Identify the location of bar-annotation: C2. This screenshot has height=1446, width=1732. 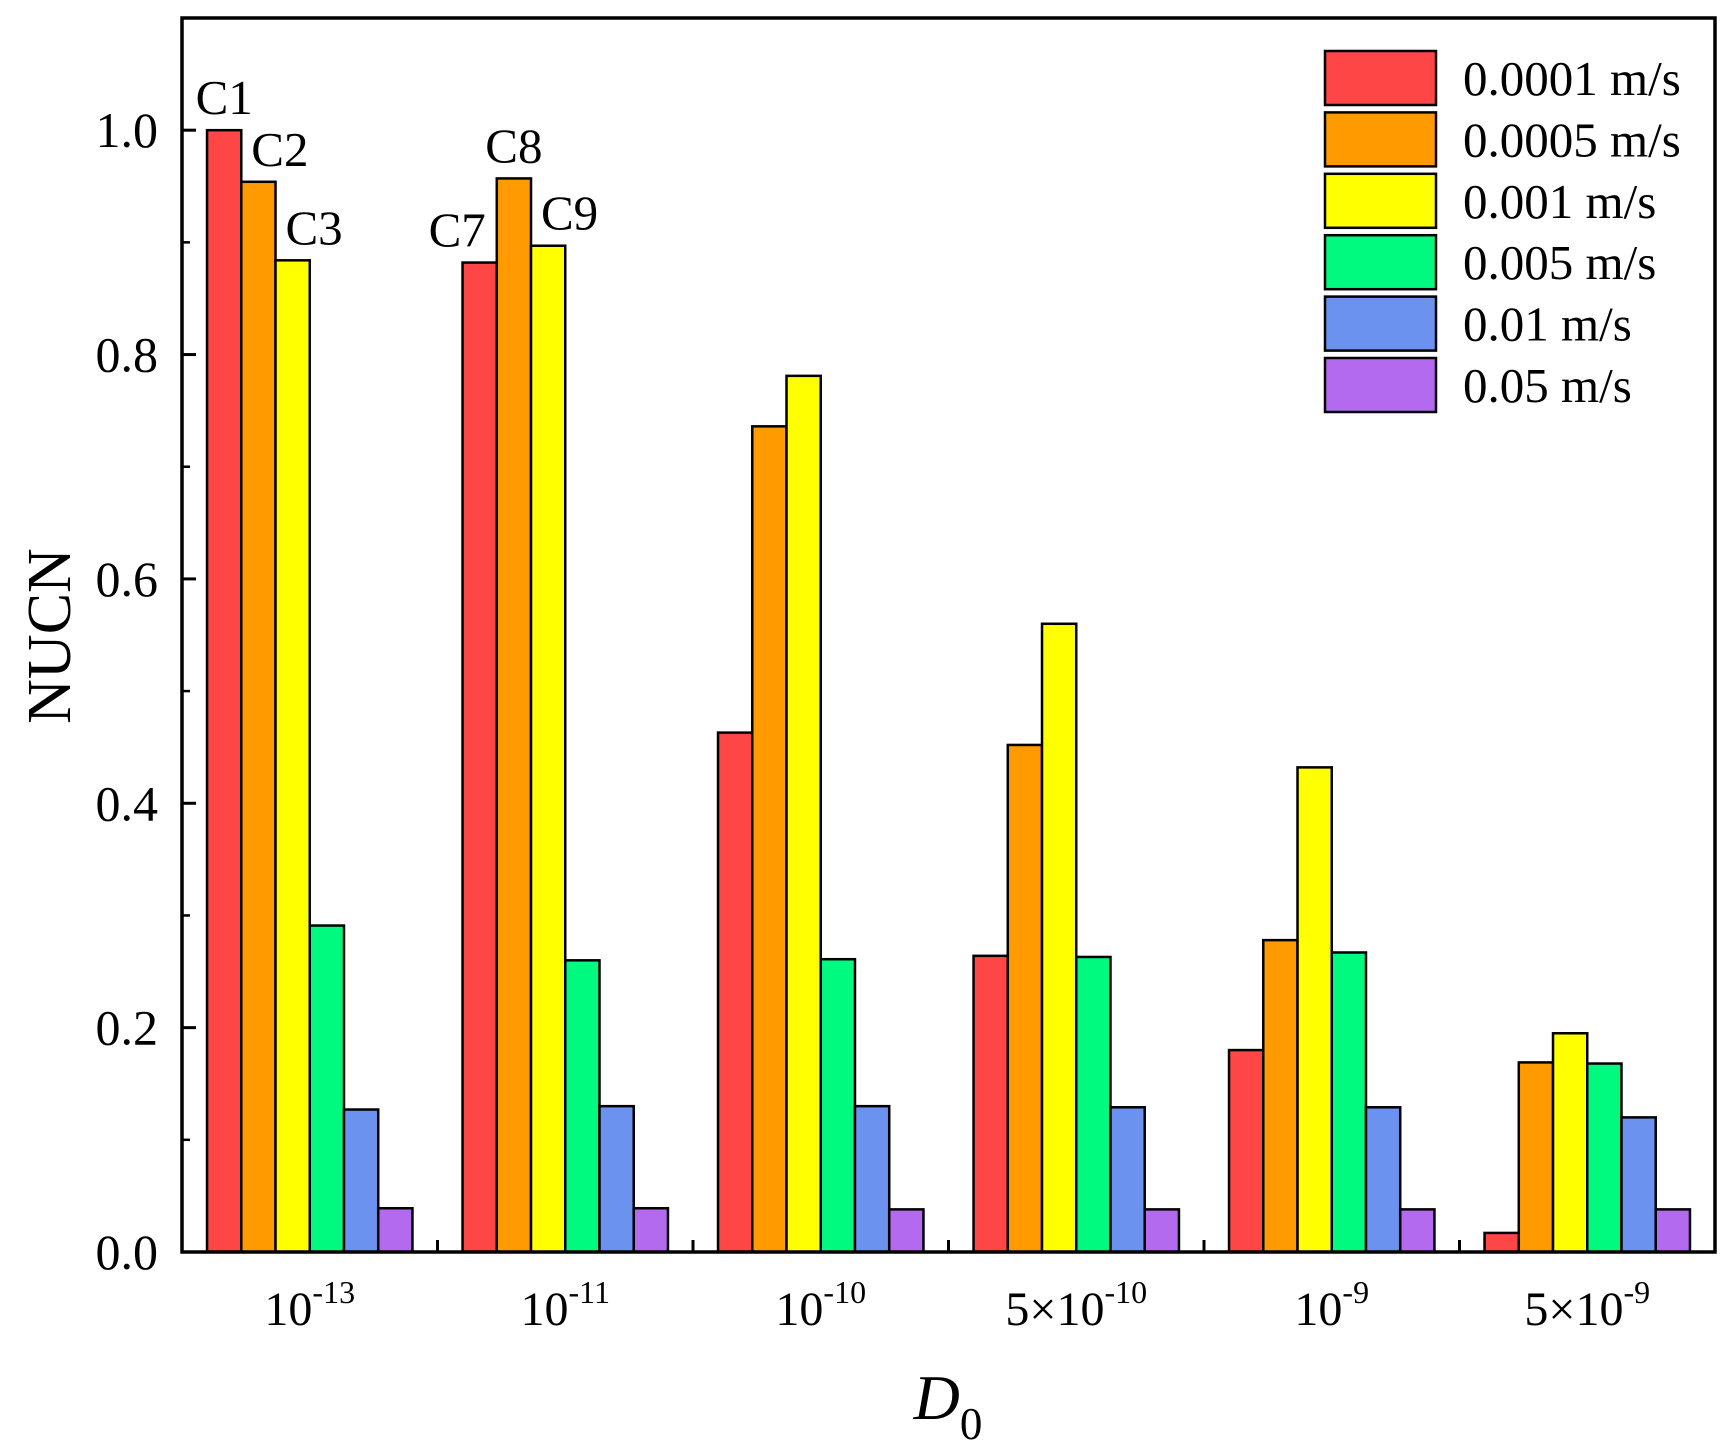
(279, 149).